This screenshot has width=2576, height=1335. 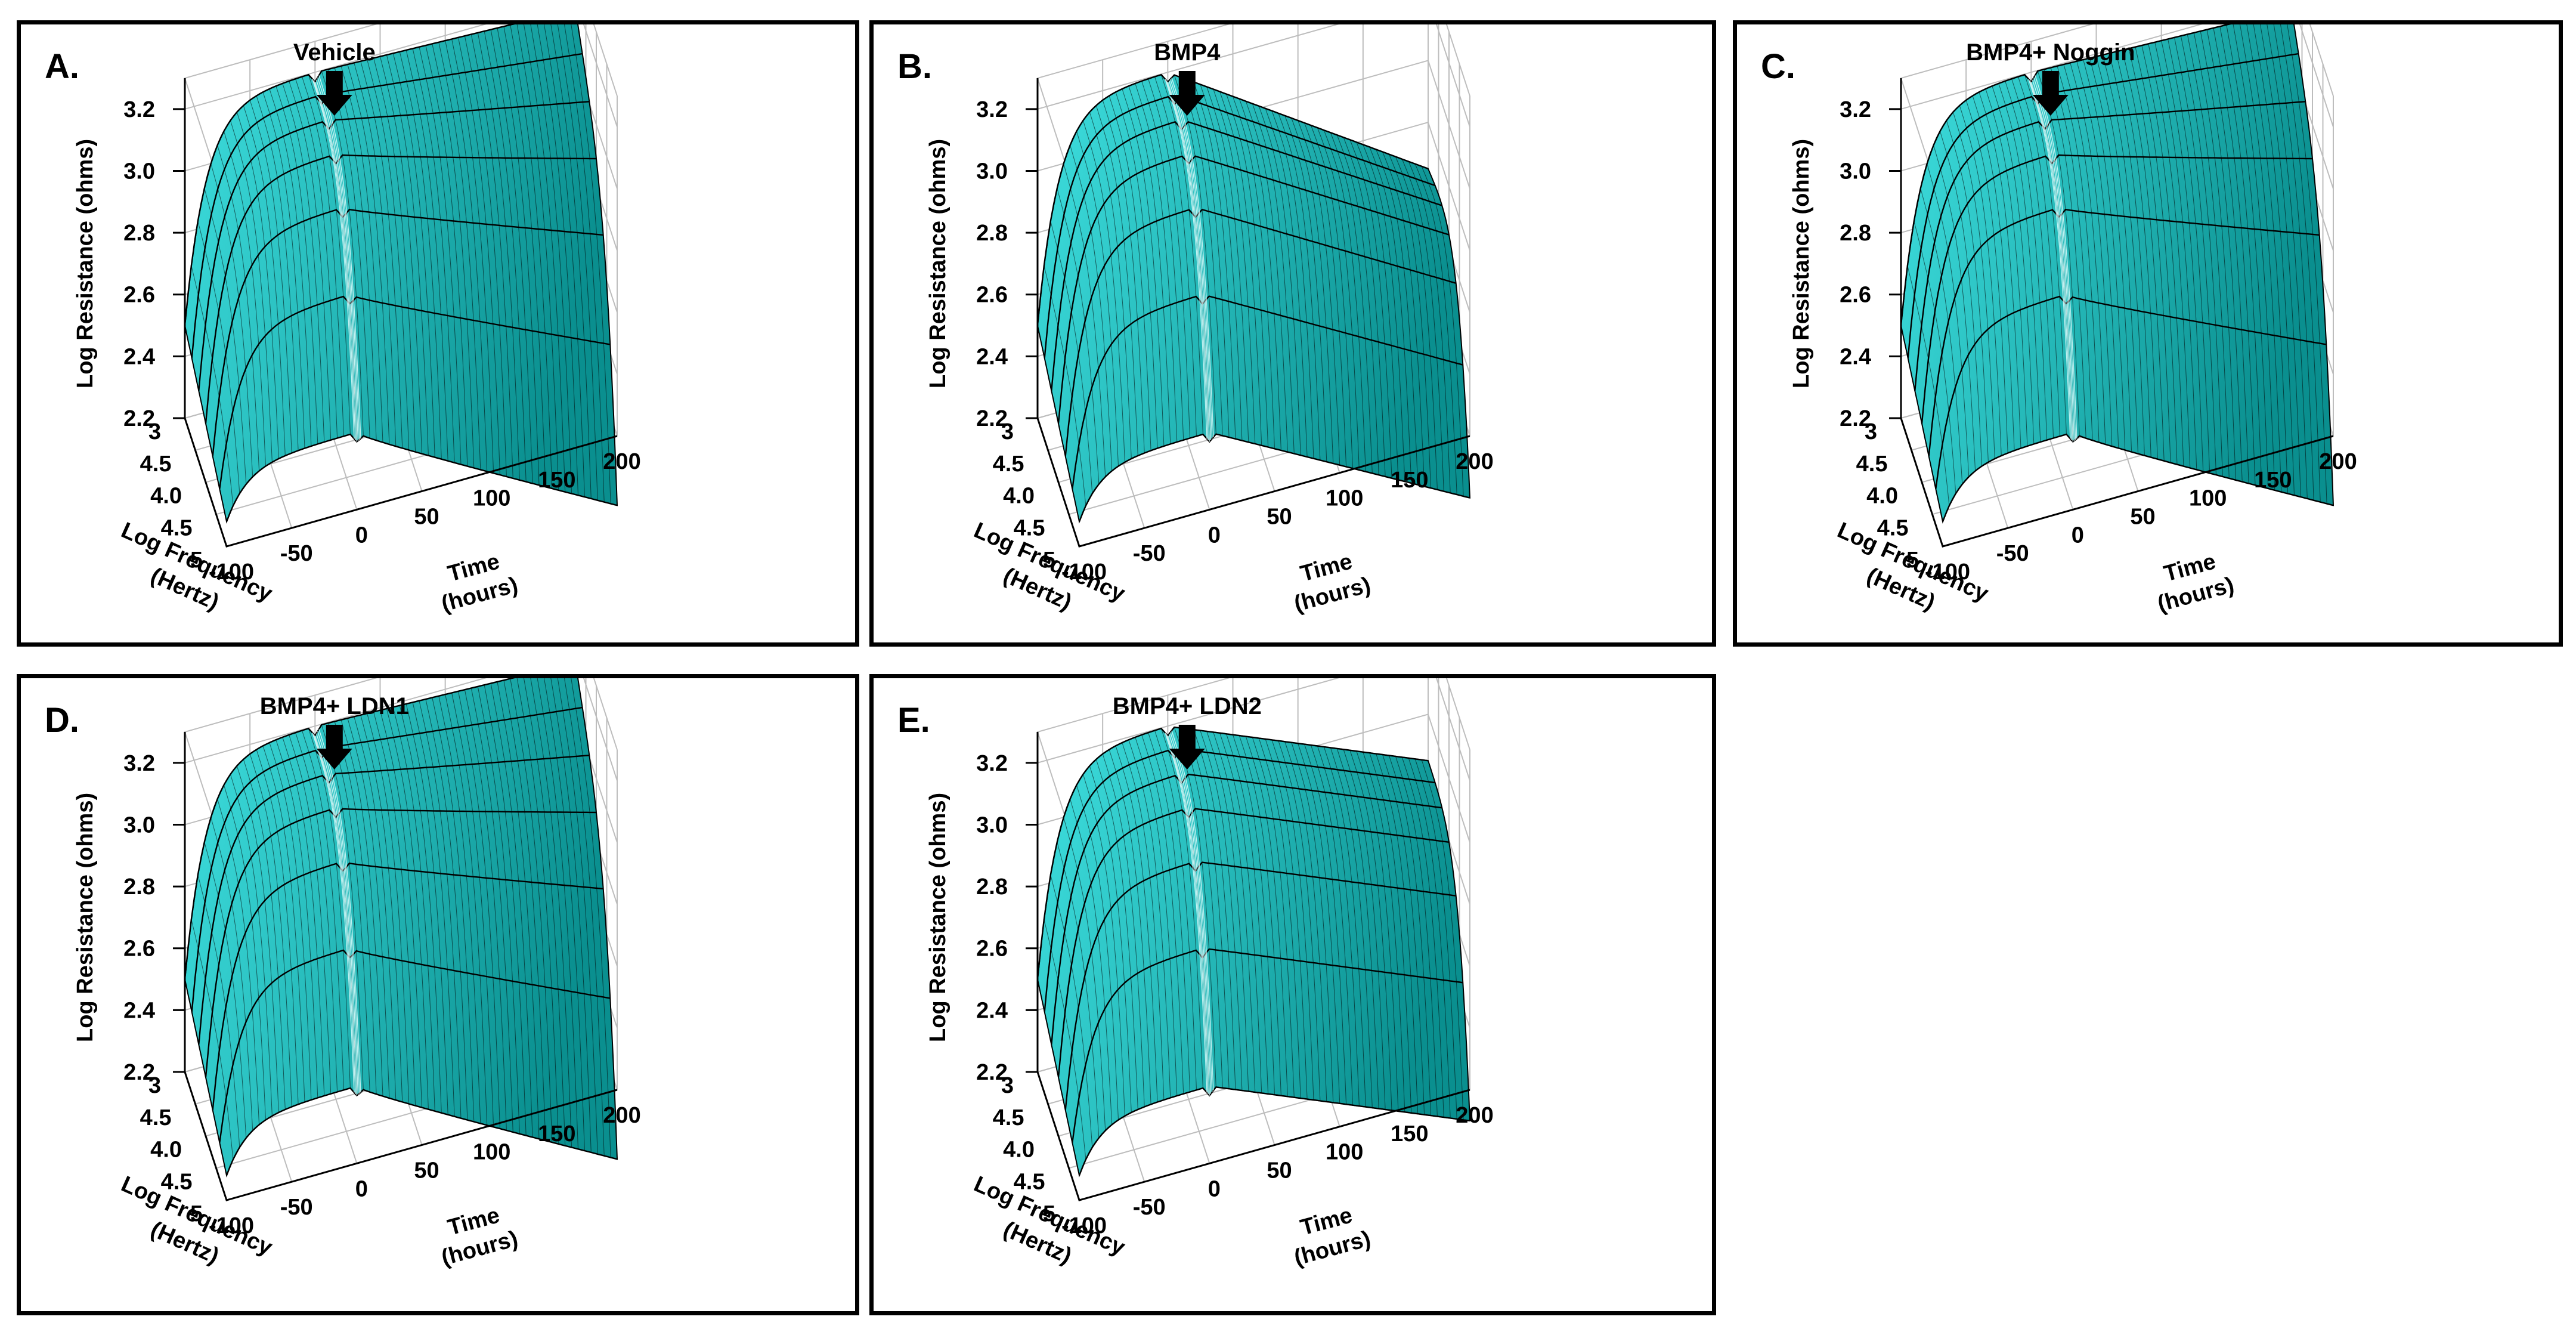 What do you see at coordinates (1253, 769) in the screenshot?
I see `box-top-edge` at bounding box center [1253, 769].